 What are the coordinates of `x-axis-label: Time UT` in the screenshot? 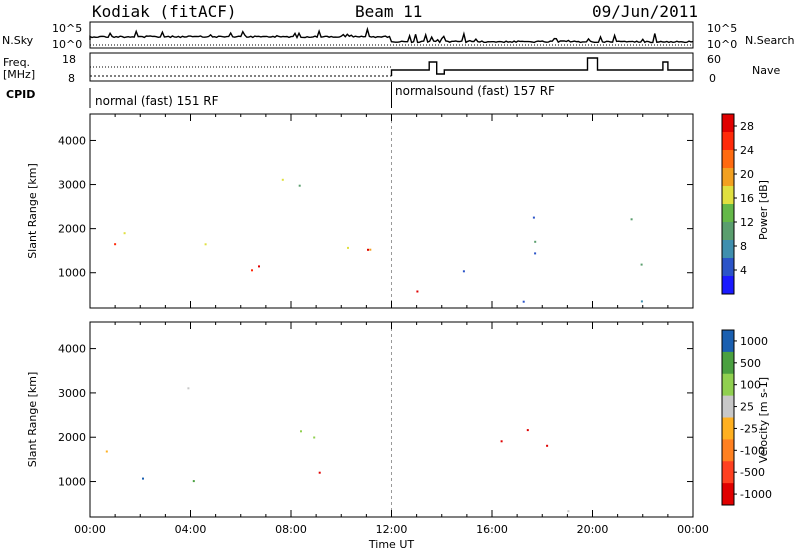 It's located at (391, 544).